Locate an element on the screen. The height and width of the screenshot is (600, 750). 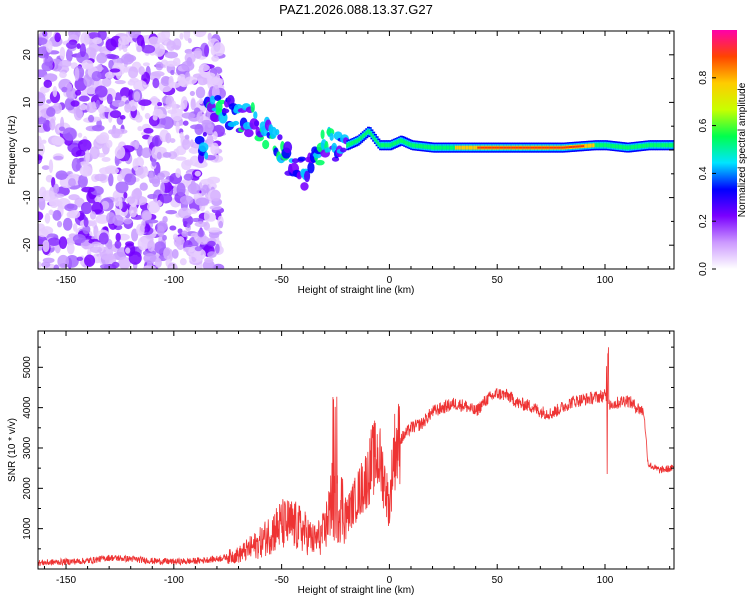
spectrogram-xtick-label: 100 is located at coordinates (605, 280).